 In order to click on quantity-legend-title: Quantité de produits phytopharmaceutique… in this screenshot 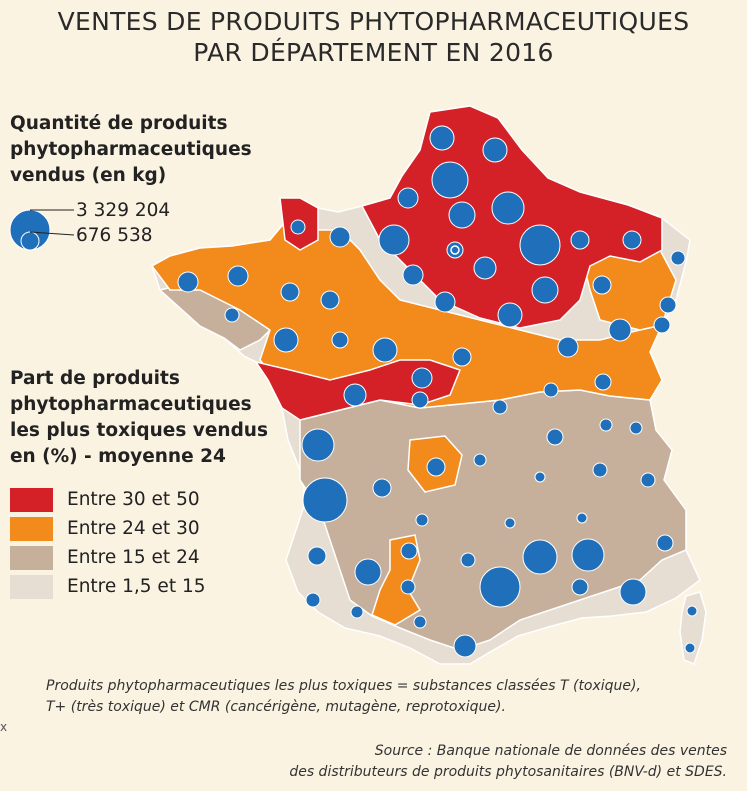, I will do `click(131, 150)`.